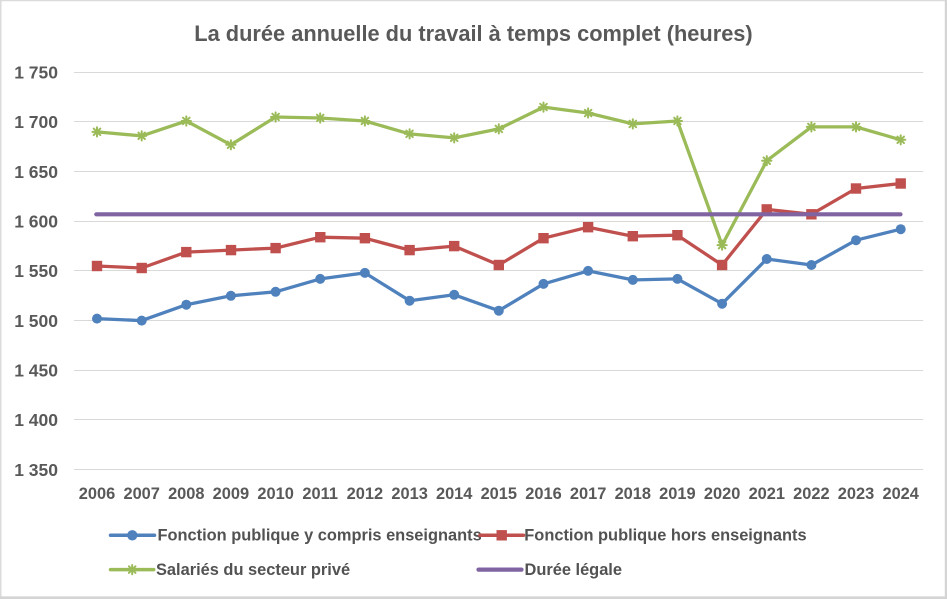 This screenshot has width=947, height=599. I want to click on svg-text: 1 600, so click(36, 222).